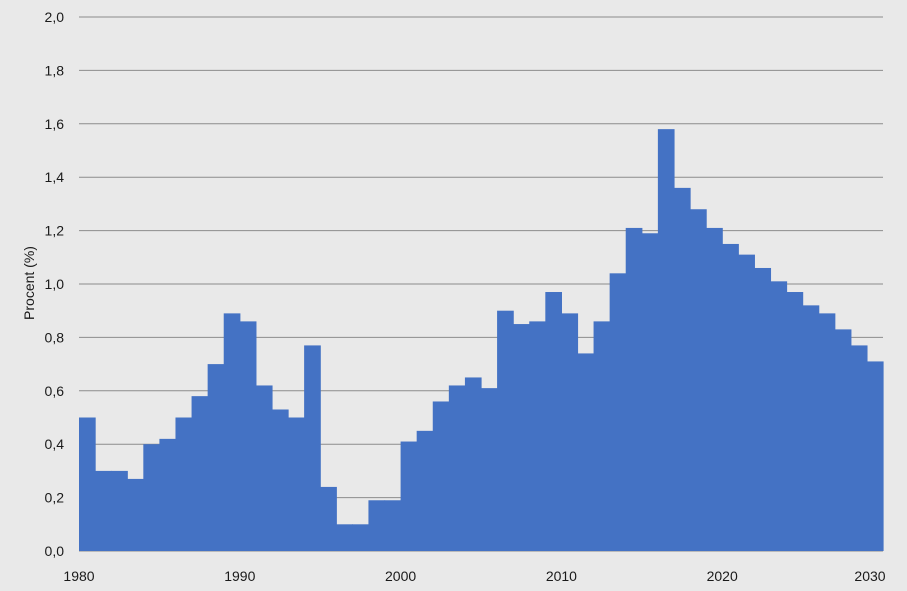  I want to click on bar-2009, so click(553, 421).